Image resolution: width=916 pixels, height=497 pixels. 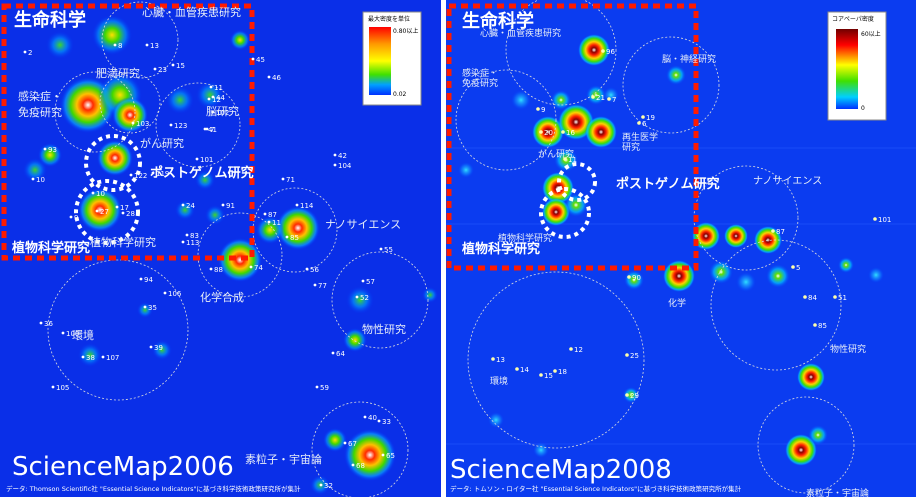 I want to click on label-brainnerve-2008: 脳・神経研究, so click(x=689, y=59).